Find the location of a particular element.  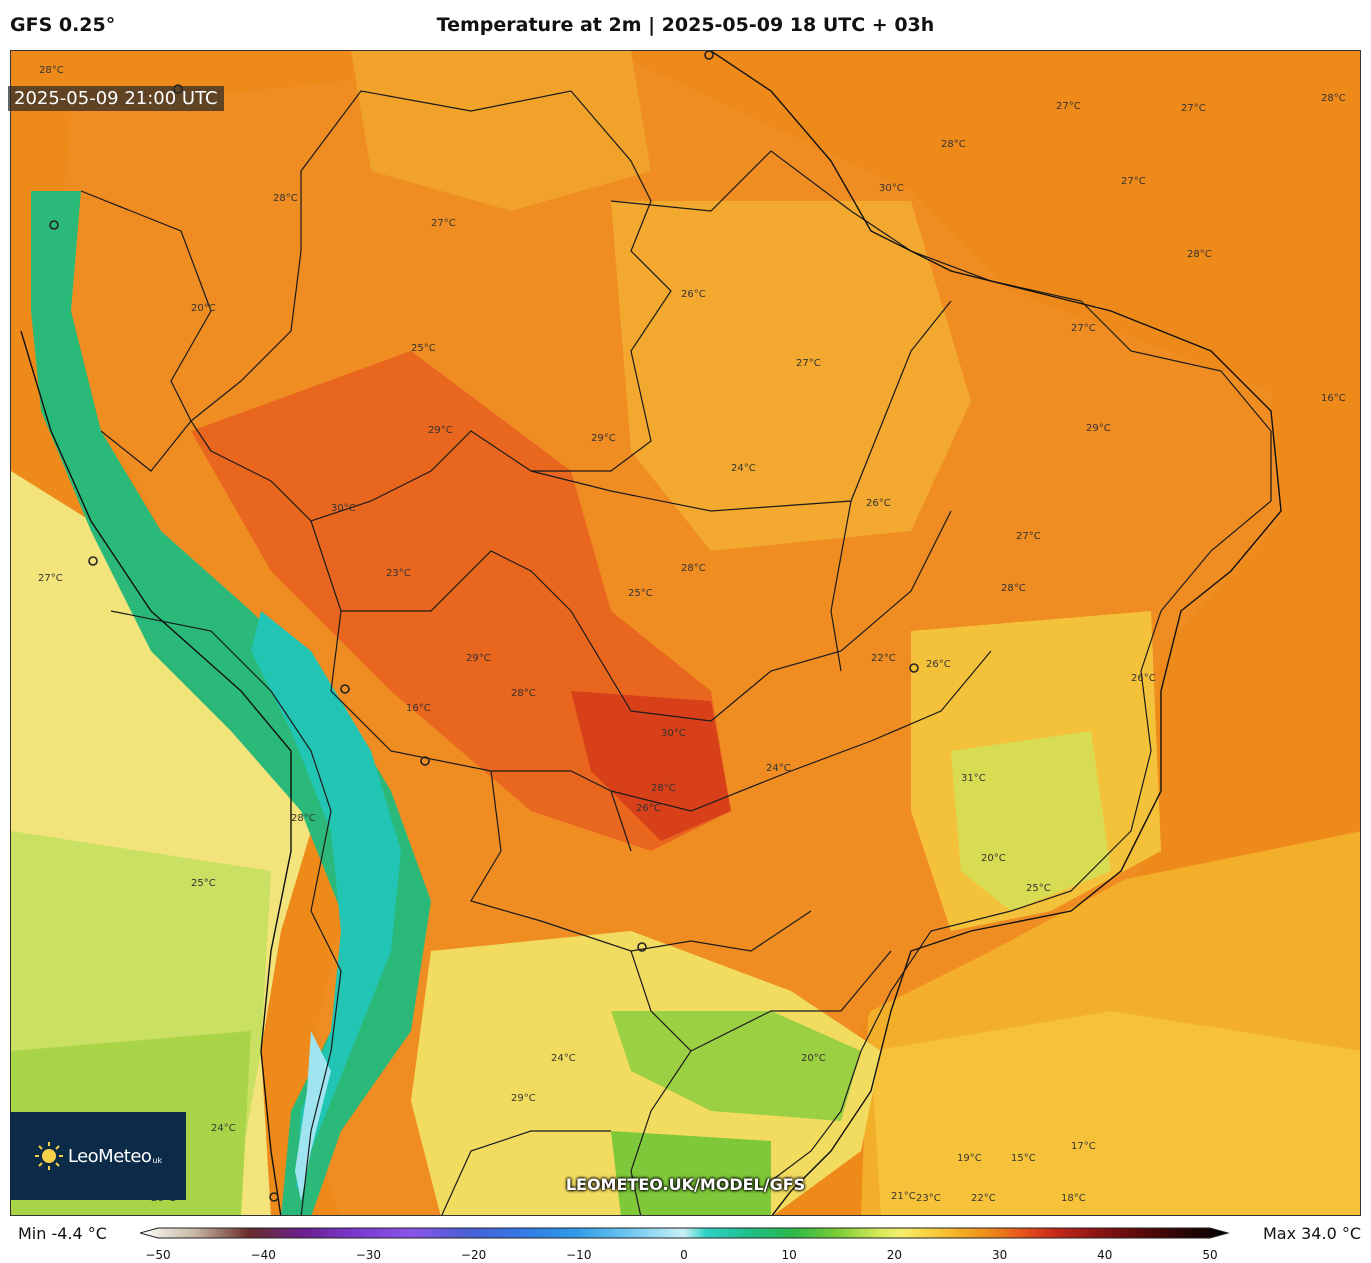

isotherm-label: 21°C is located at coordinates (903, 1196).